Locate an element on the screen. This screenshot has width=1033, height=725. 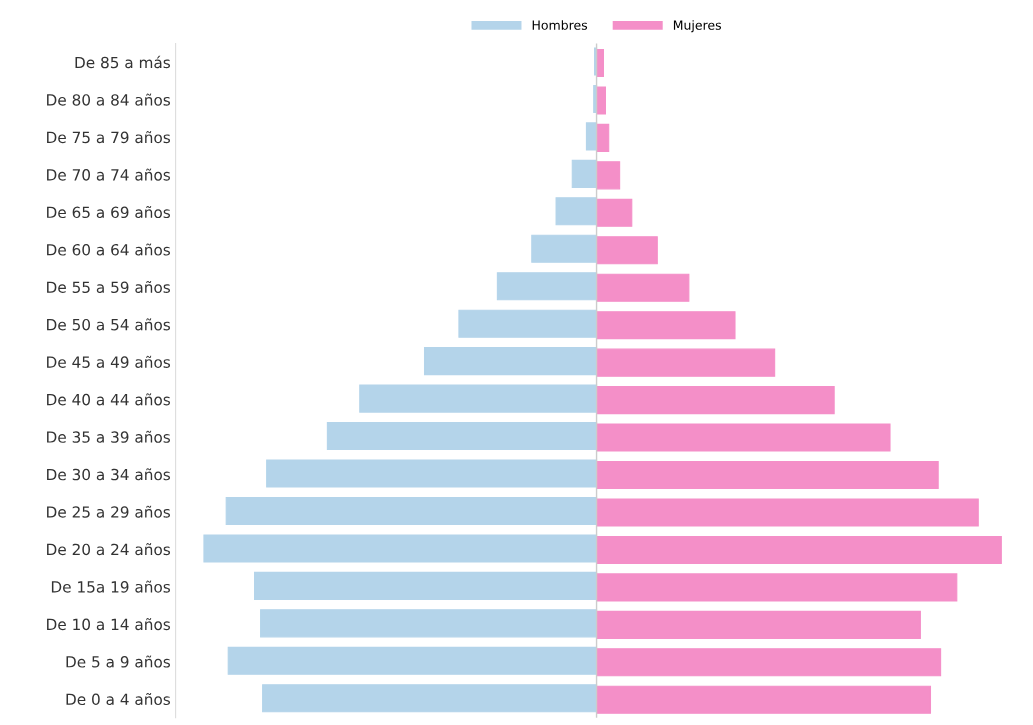
y-tick-label: De 30 a 34 años is located at coordinates (108, 474).